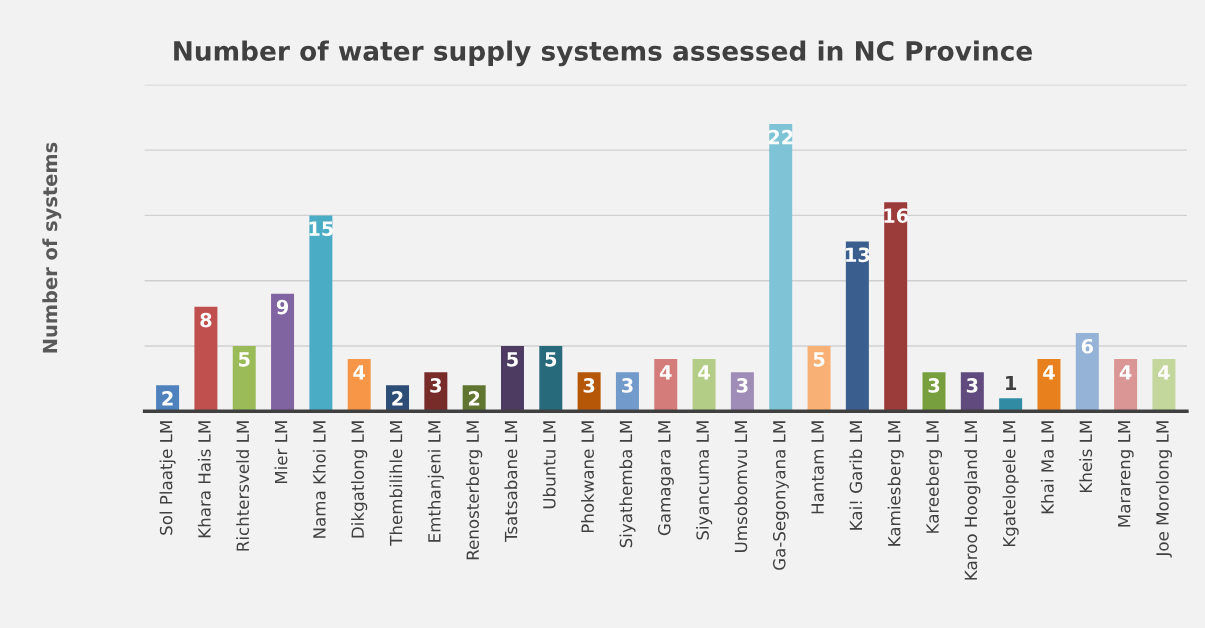  I want to click on x-tick-label: Dikgatlong LM, so click(359, 479).